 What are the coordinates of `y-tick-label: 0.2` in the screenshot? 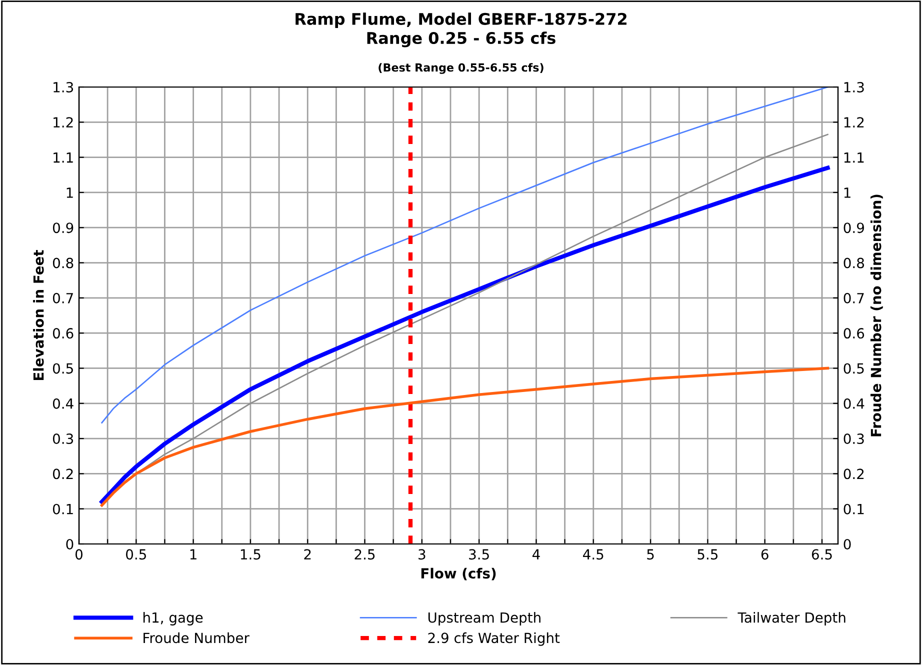 It's located at (62, 474).